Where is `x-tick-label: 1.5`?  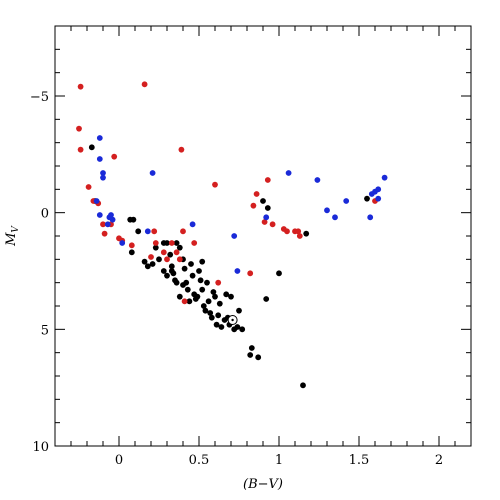 x-tick-label: 1.5 is located at coordinates (359, 460).